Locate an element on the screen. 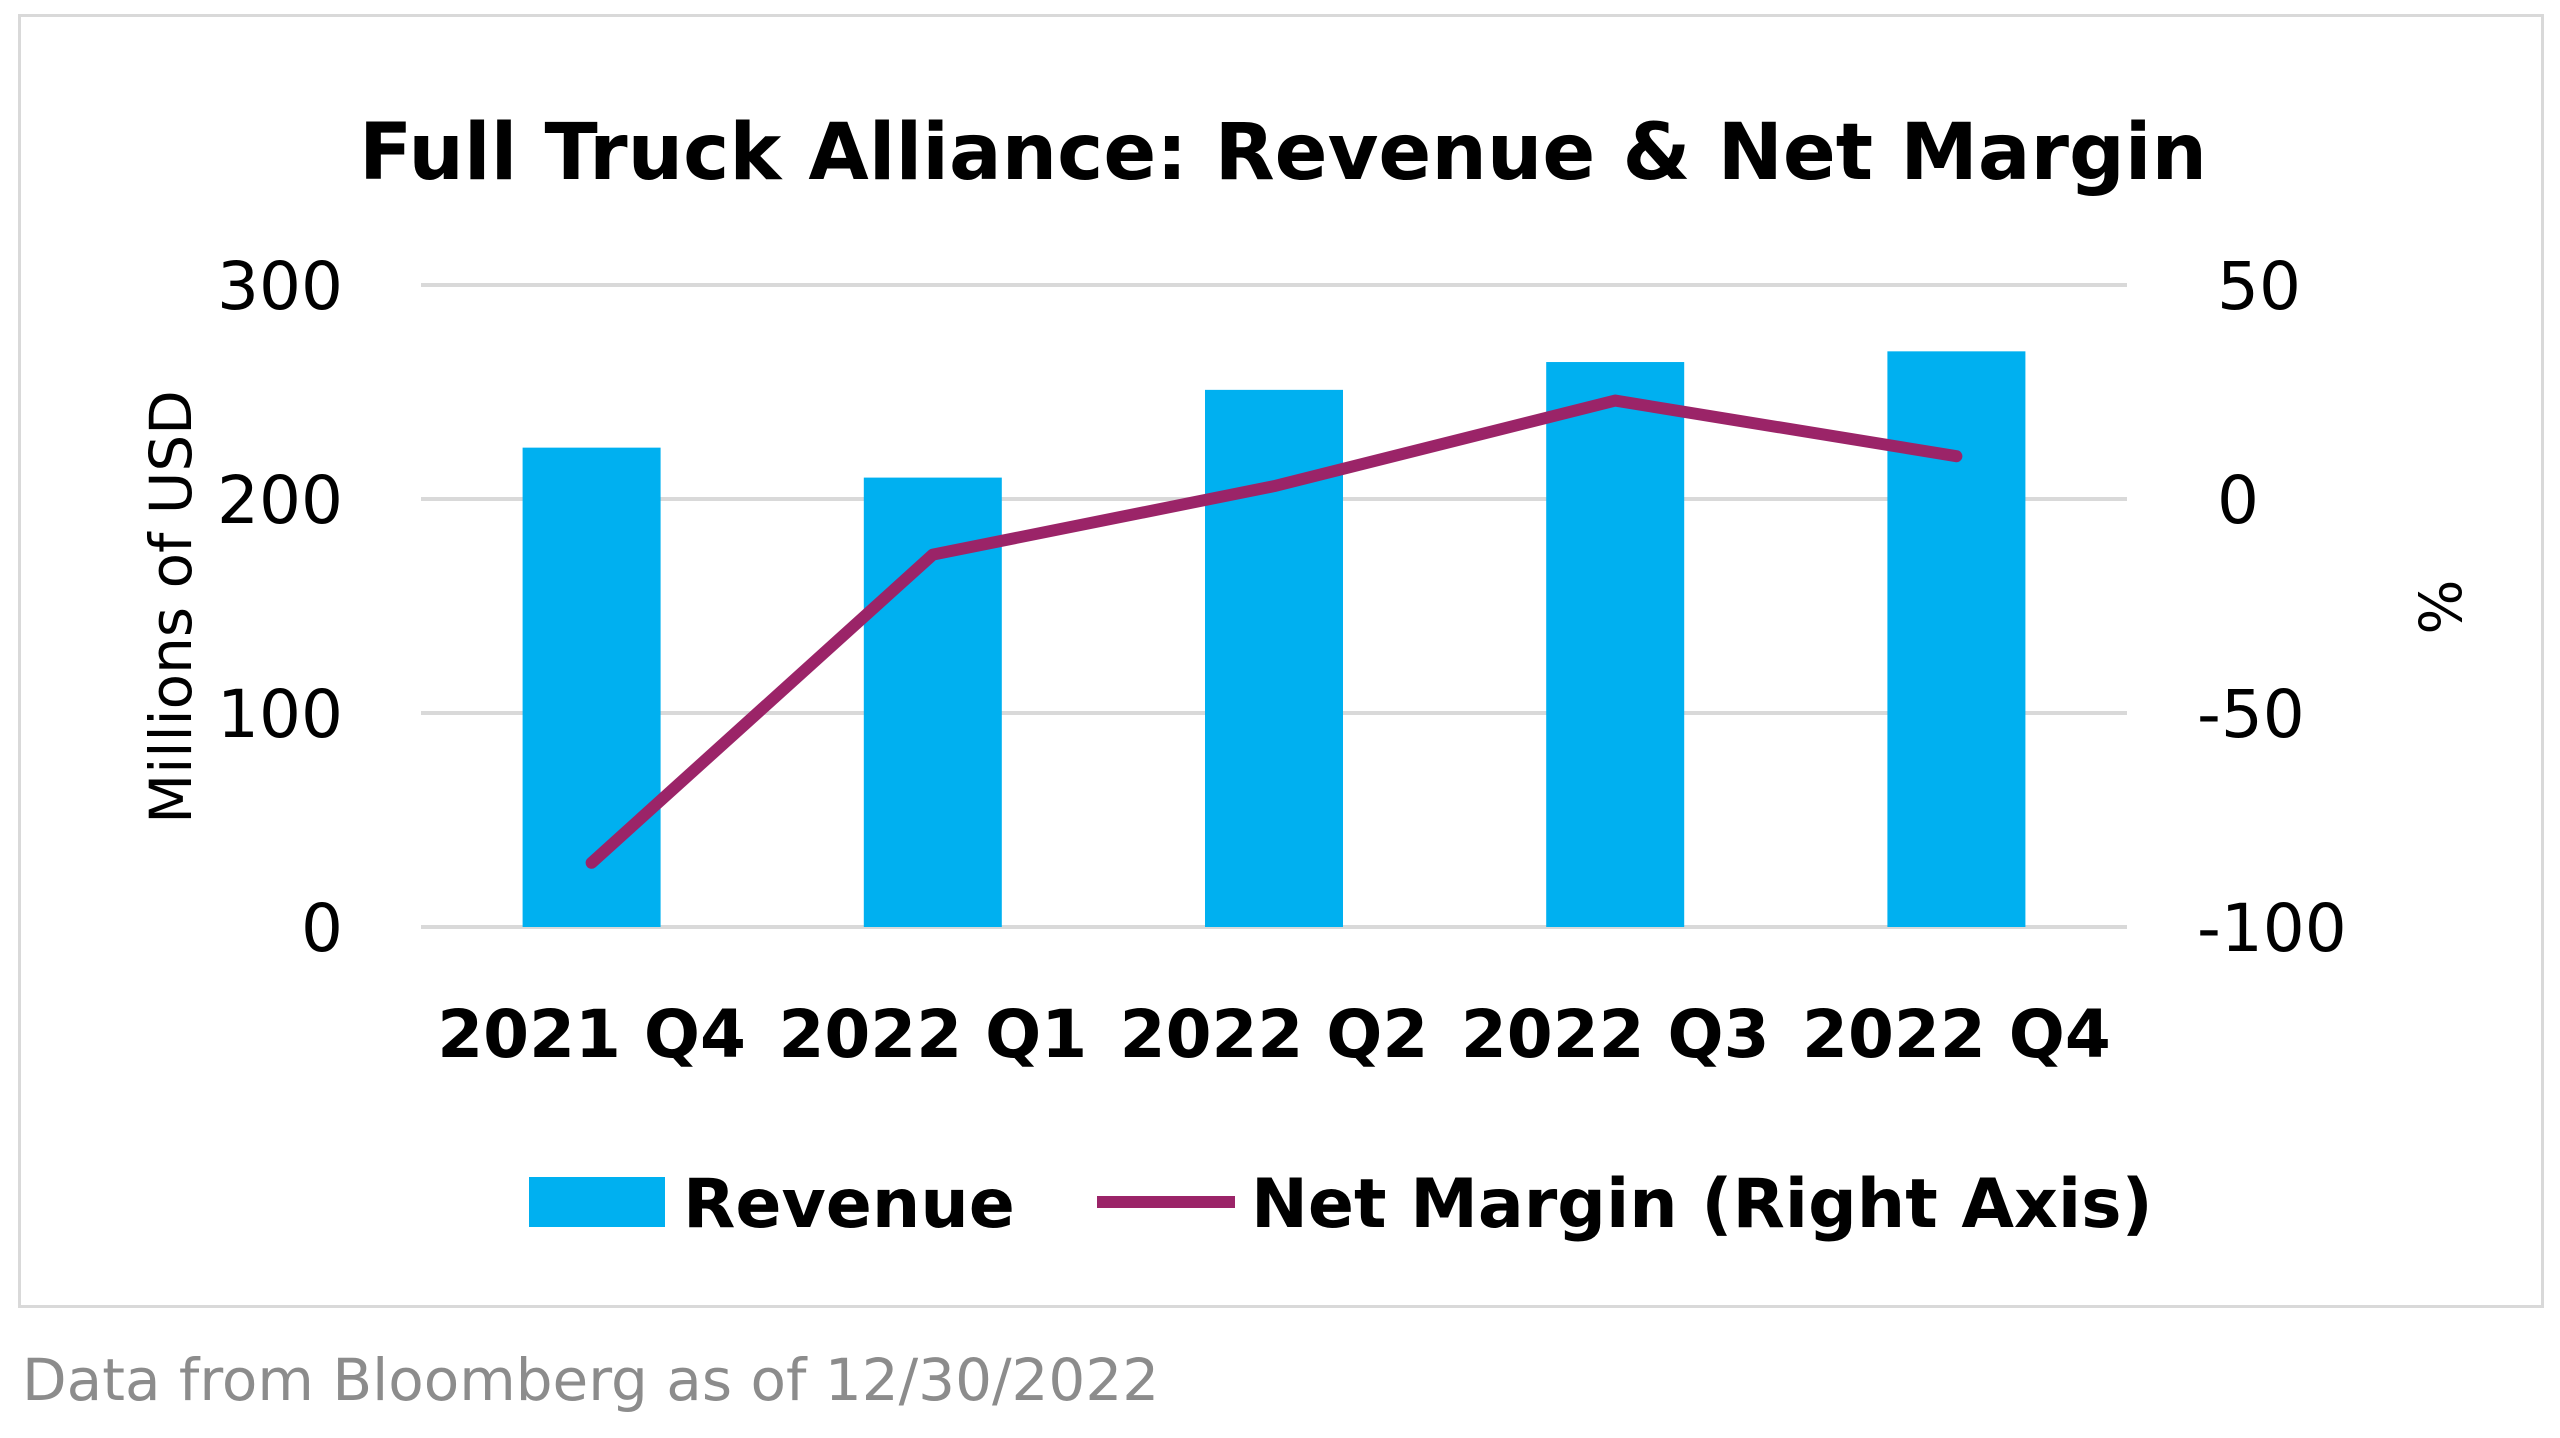 The width and height of the screenshot is (2560, 1438). category-label-3: 2022 Q3 is located at coordinates (1615, 1034).